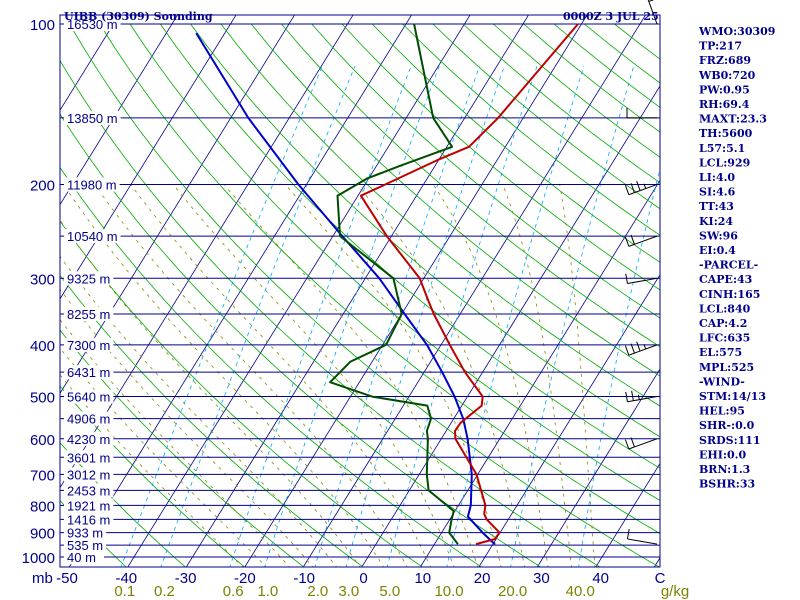  What do you see at coordinates (726, 367) in the screenshot?
I see `index-line: MPL:525` at bounding box center [726, 367].